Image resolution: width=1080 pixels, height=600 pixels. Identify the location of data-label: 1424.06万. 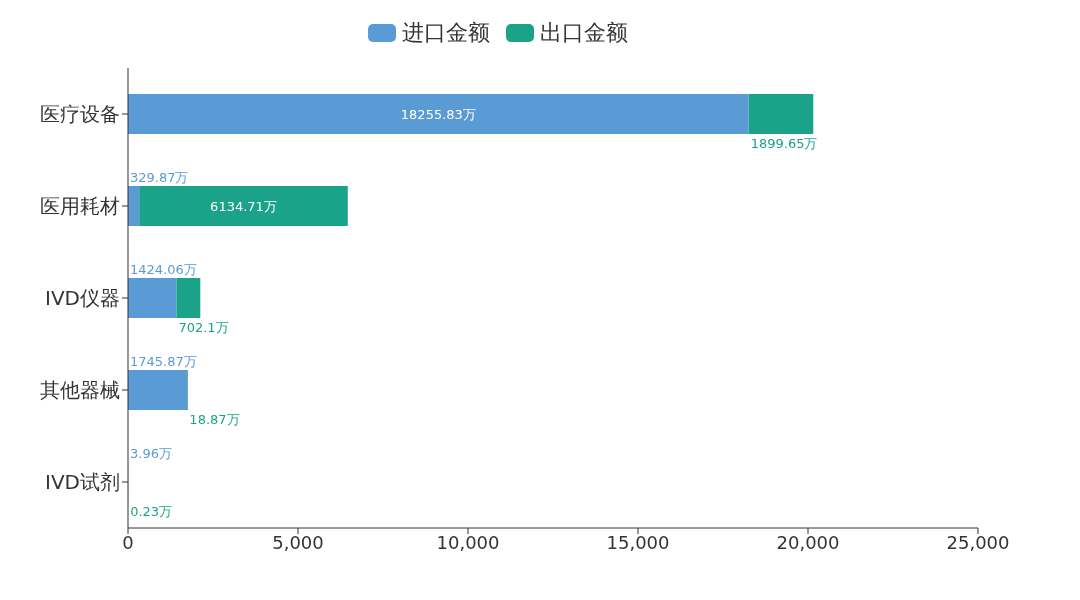
(163, 269).